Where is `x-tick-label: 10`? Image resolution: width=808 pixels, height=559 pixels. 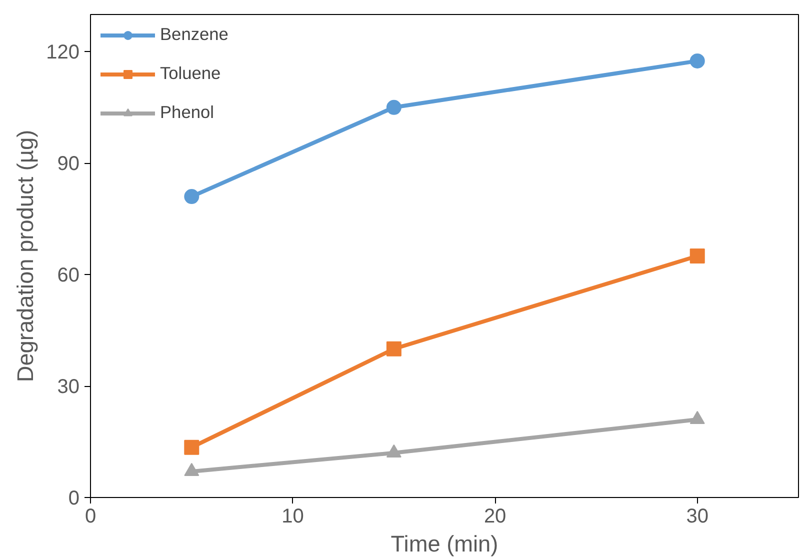 x-tick-label: 10 is located at coordinates (293, 517).